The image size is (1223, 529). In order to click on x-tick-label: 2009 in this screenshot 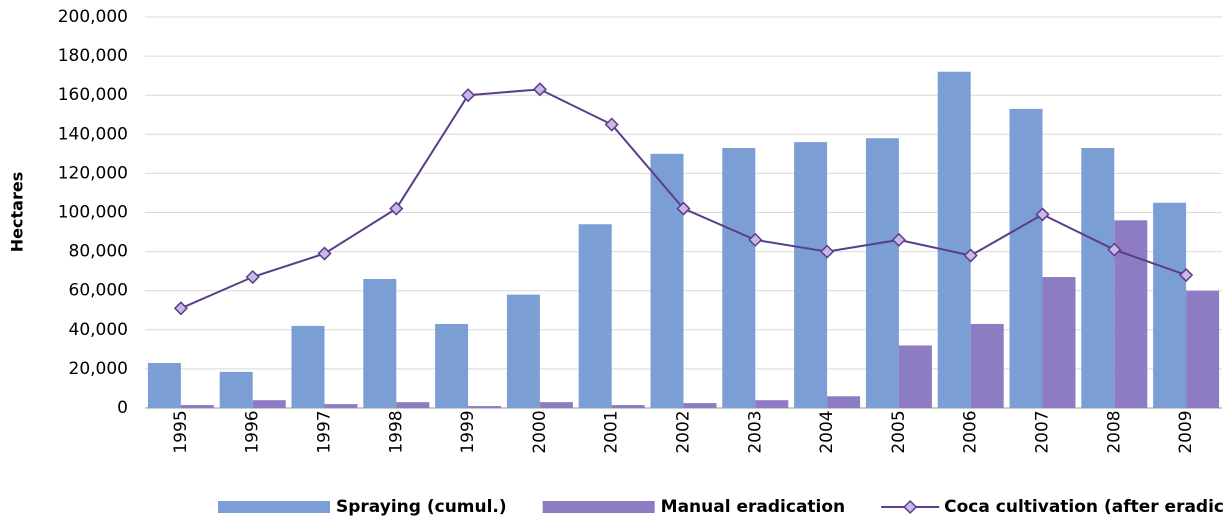, I will do `click(1186, 431)`.